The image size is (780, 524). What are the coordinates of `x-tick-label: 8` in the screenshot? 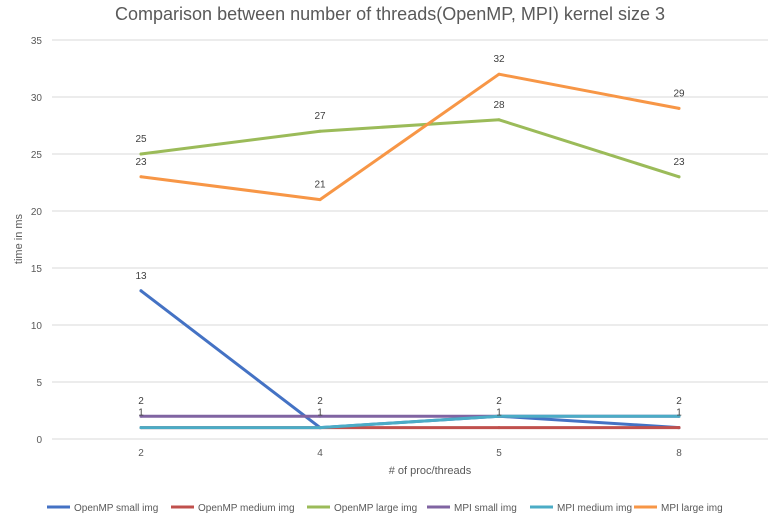 It's located at (679, 453).